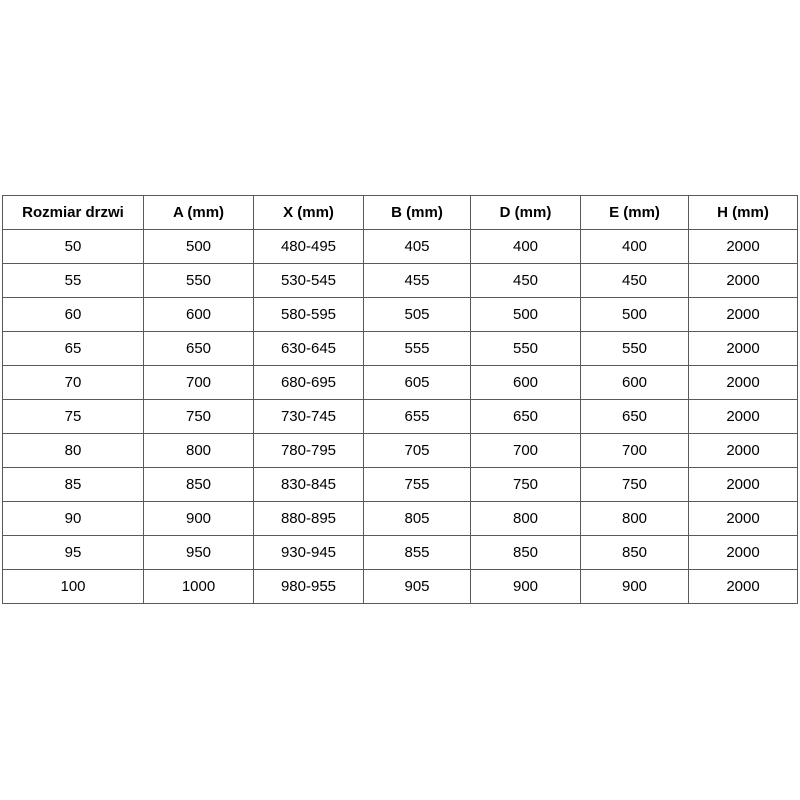 The height and width of the screenshot is (800, 800). I want to click on cell-e: 550, so click(634, 348).